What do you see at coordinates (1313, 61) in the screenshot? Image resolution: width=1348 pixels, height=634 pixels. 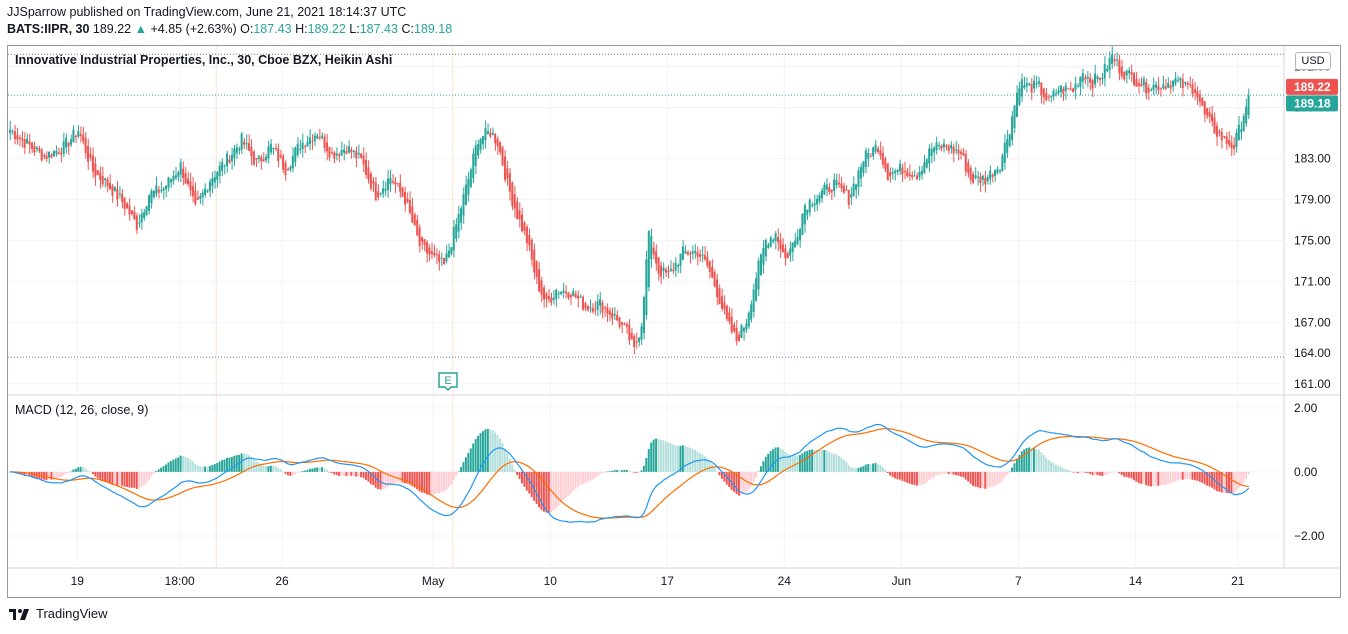 I see `currency-button: USD` at bounding box center [1313, 61].